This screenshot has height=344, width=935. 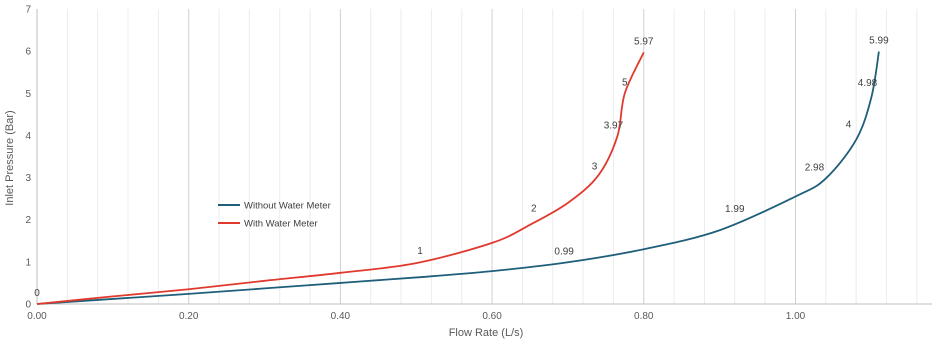 I want to click on data-label: 2.98, so click(x=815, y=167).